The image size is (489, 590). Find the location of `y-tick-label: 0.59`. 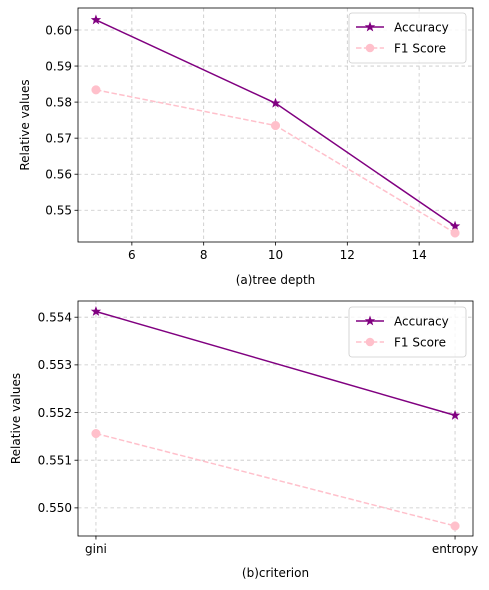

y-tick-label: 0.59 is located at coordinates (58, 66).